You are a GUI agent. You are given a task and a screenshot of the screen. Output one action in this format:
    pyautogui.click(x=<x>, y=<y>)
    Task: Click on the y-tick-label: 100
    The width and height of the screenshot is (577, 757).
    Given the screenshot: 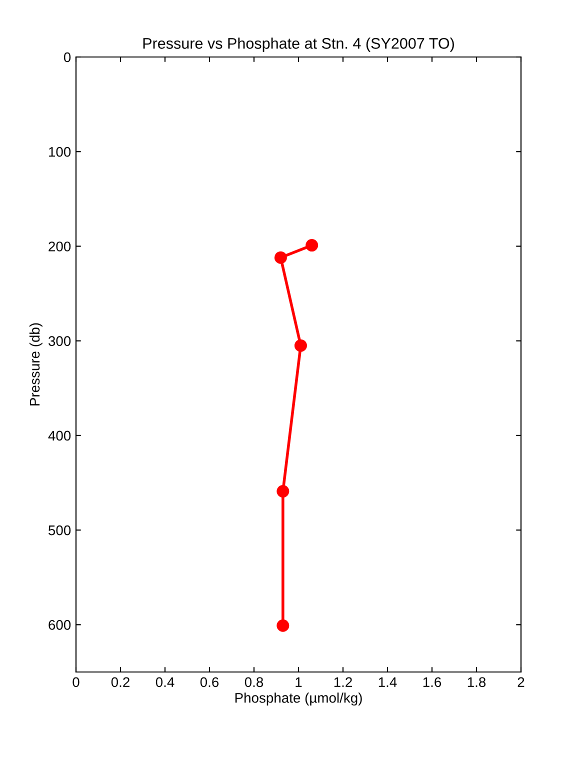 What is the action you would take?
    pyautogui.click(x=60, y=151)
    